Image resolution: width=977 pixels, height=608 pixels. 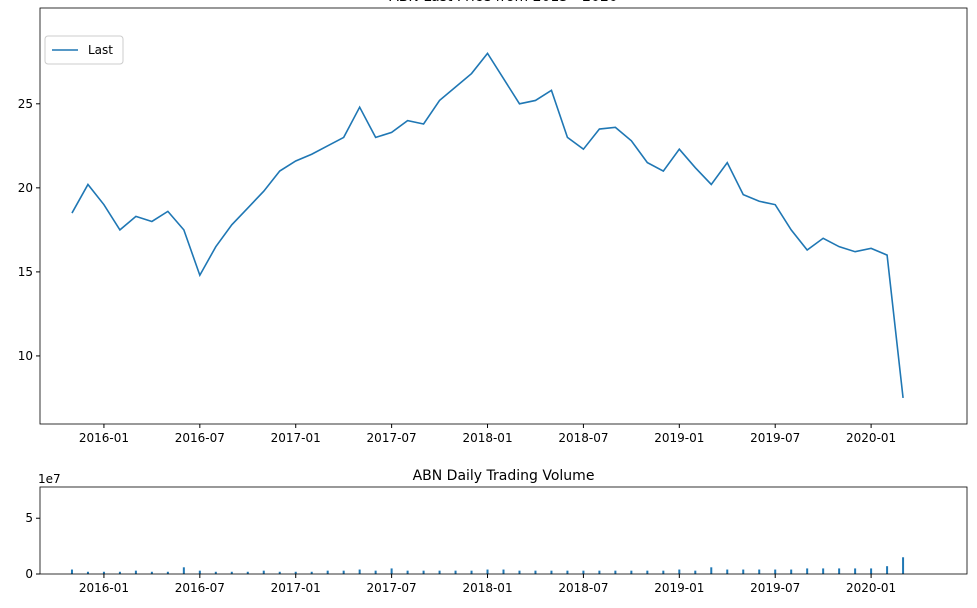 What do you see at coordinates (25, 188) in the screenshot?
I see `y-tick-label: 20` at bounding box center [25, 188].